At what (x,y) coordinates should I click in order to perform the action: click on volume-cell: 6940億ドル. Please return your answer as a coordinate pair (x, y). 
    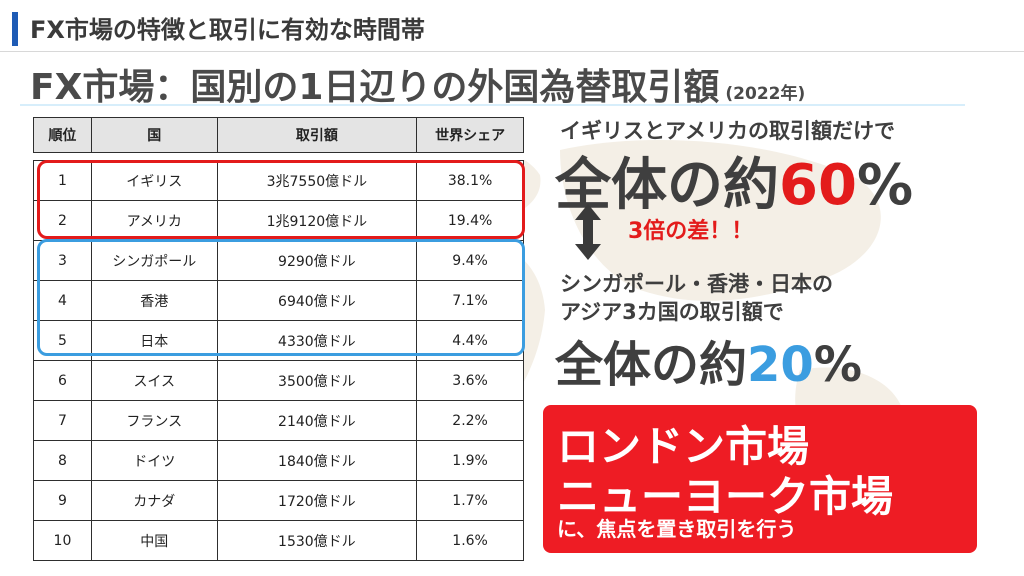
    Looking at the image, I should click on (317, 300).